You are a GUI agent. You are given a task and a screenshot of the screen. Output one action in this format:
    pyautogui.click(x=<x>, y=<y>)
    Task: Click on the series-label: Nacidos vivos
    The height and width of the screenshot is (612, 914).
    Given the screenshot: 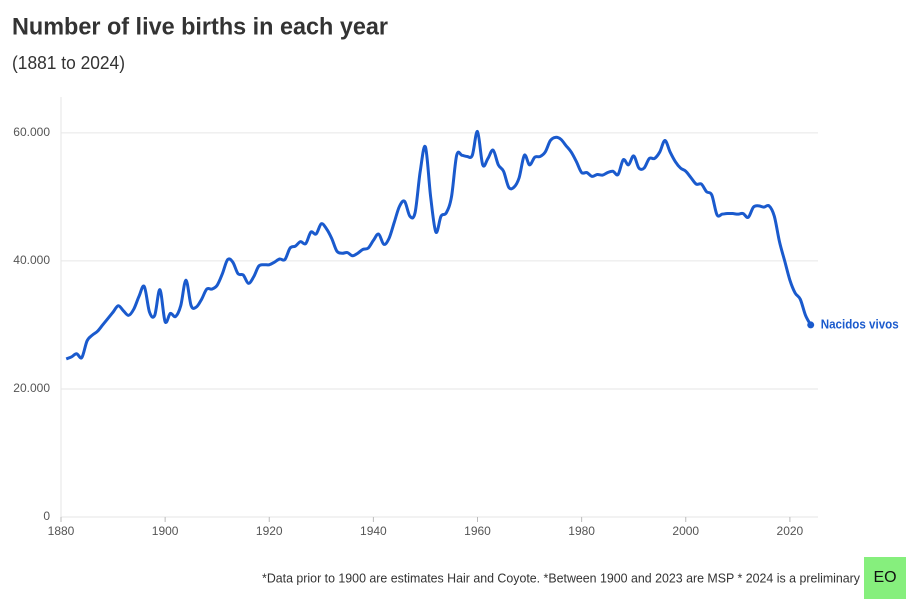 What is the action you would take?
    pyautogui.click(x=860, y=323)
    